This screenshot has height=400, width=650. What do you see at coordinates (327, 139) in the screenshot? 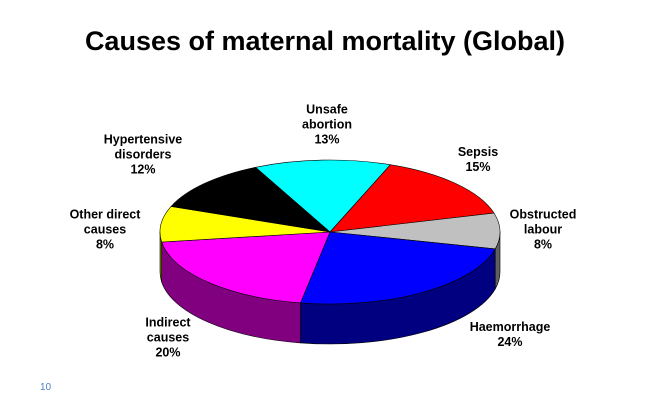
I see `value-label: 13%` at bounding box center [327, 139].